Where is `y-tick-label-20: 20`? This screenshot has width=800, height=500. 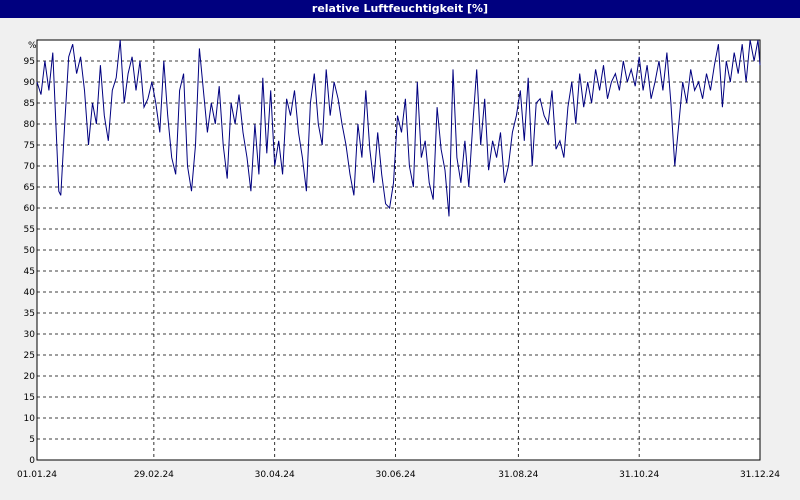
y-tick-label-20: 20 is located at coordinates (30, 377).